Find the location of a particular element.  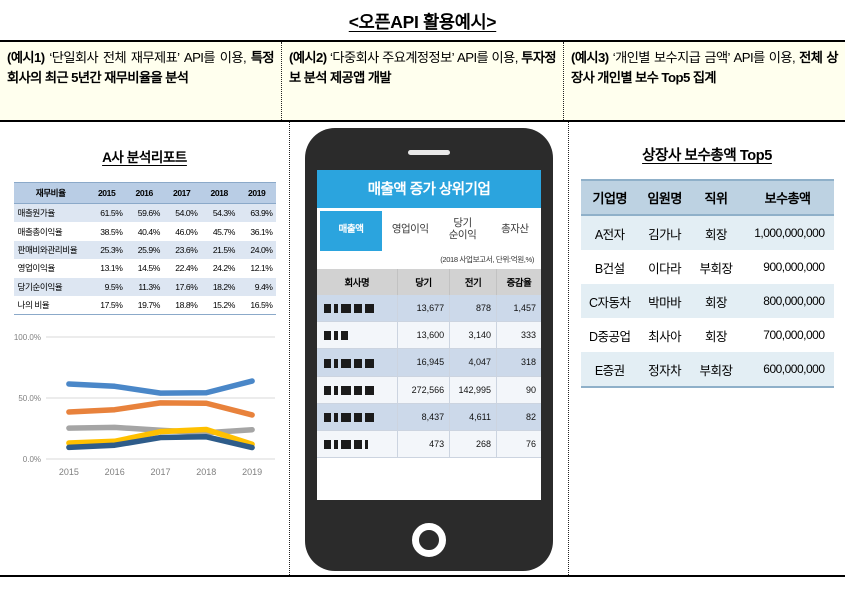

app-ranking-table: 회사명 당기 전기 증감율 13,677 878 1,457 is located at coordinates (429, 363).